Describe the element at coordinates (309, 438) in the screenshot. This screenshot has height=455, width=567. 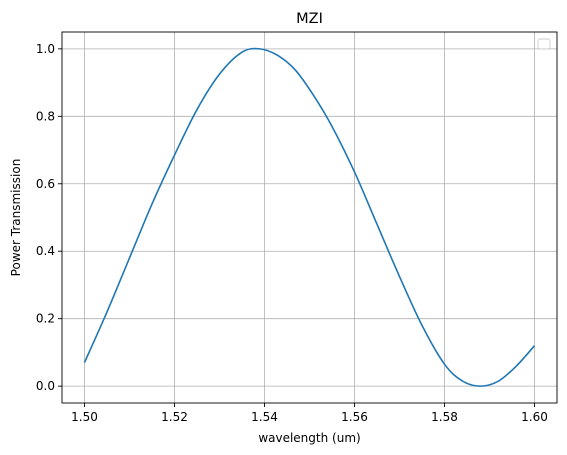
I see `x-axis-label: wavelength (um)` at that location.